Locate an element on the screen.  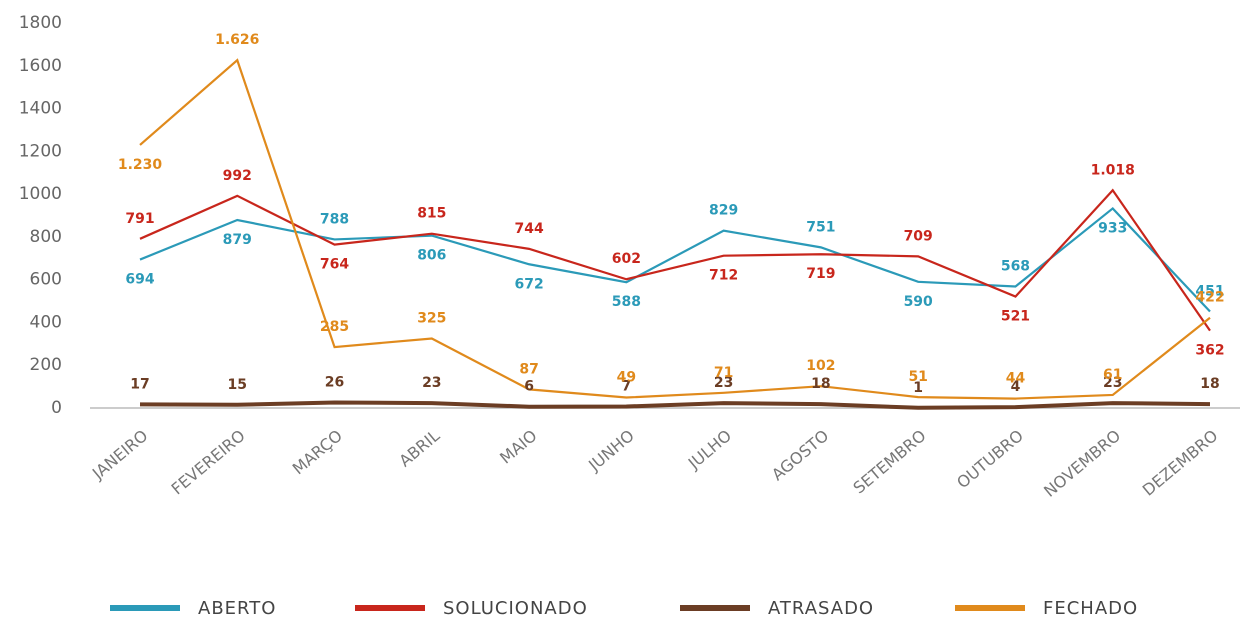
legend-label: ABERTO is located at coordinates (237, 608).